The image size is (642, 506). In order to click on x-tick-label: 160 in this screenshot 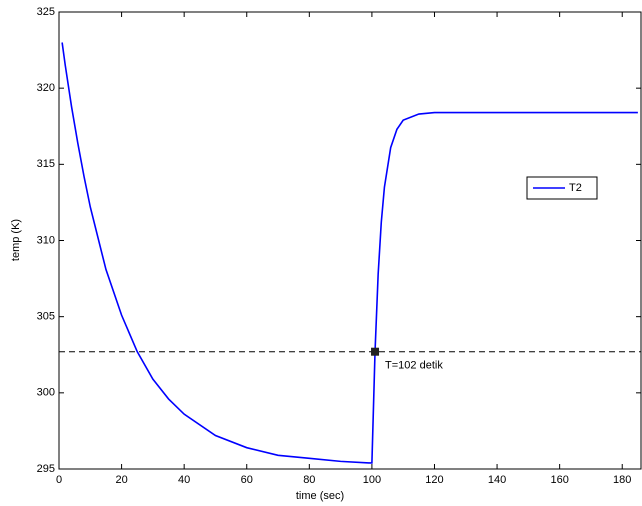, I will do `click(559, 480)`.